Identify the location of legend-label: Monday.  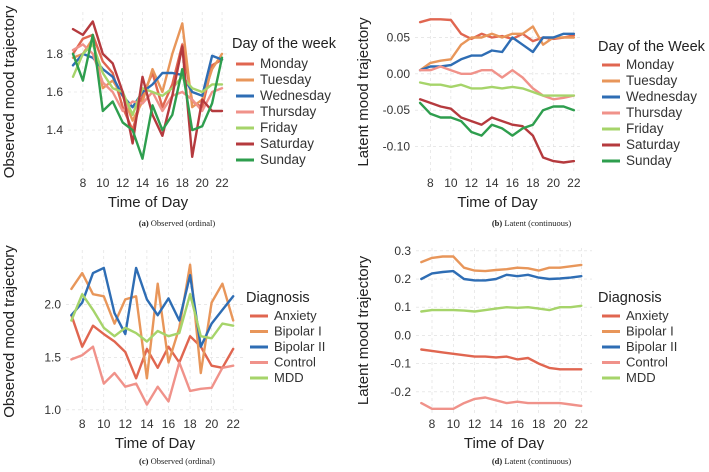
(284, 63).